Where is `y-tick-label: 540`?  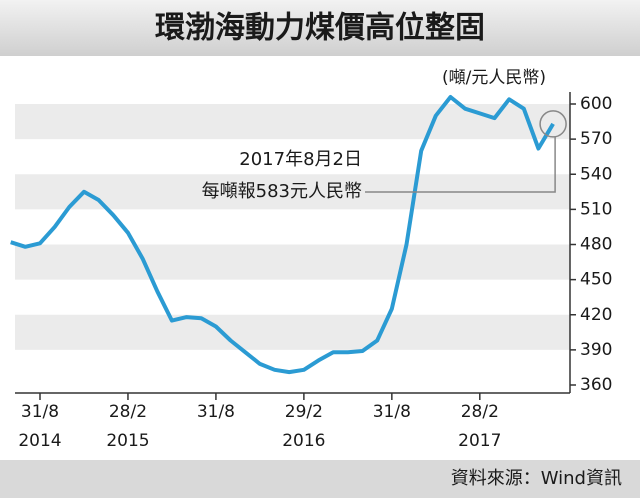 y-tick-label: 540 is located at coordinates (596, 174).